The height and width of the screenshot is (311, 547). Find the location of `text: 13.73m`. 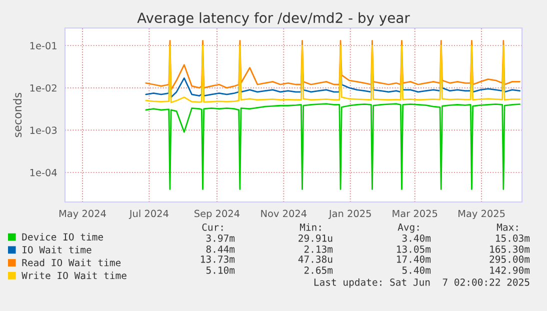

text: 13.73m is located at coordinates (218, 259).